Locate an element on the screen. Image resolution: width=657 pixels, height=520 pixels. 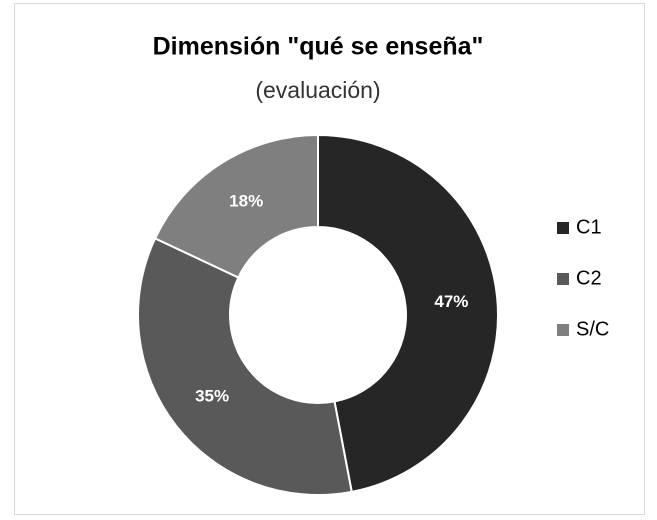
chart-title: Dimensión "qué se enseña" is located at coordinates (318, 47).